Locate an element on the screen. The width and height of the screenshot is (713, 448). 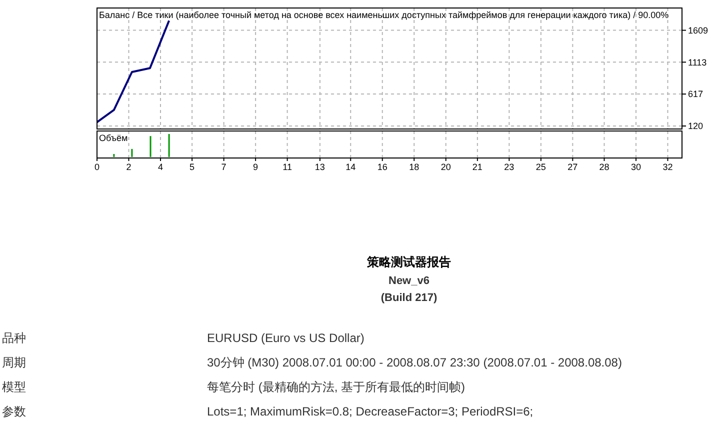
text: EURUSD (Euro vs US Dollar) is located at coordinates (285, 338).